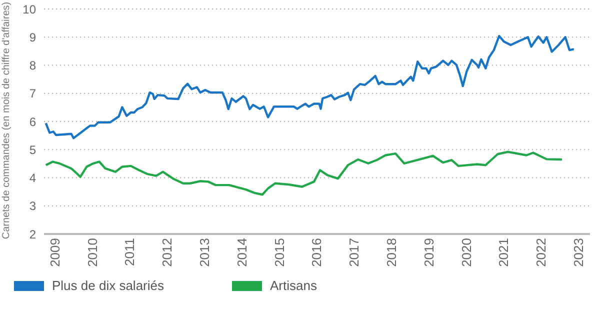 The image size is (600, 321). What do you see at coordinates (242, 252) in the screenshot?
I see `x-tick-label: 2014` at bounding box center [242, 252].